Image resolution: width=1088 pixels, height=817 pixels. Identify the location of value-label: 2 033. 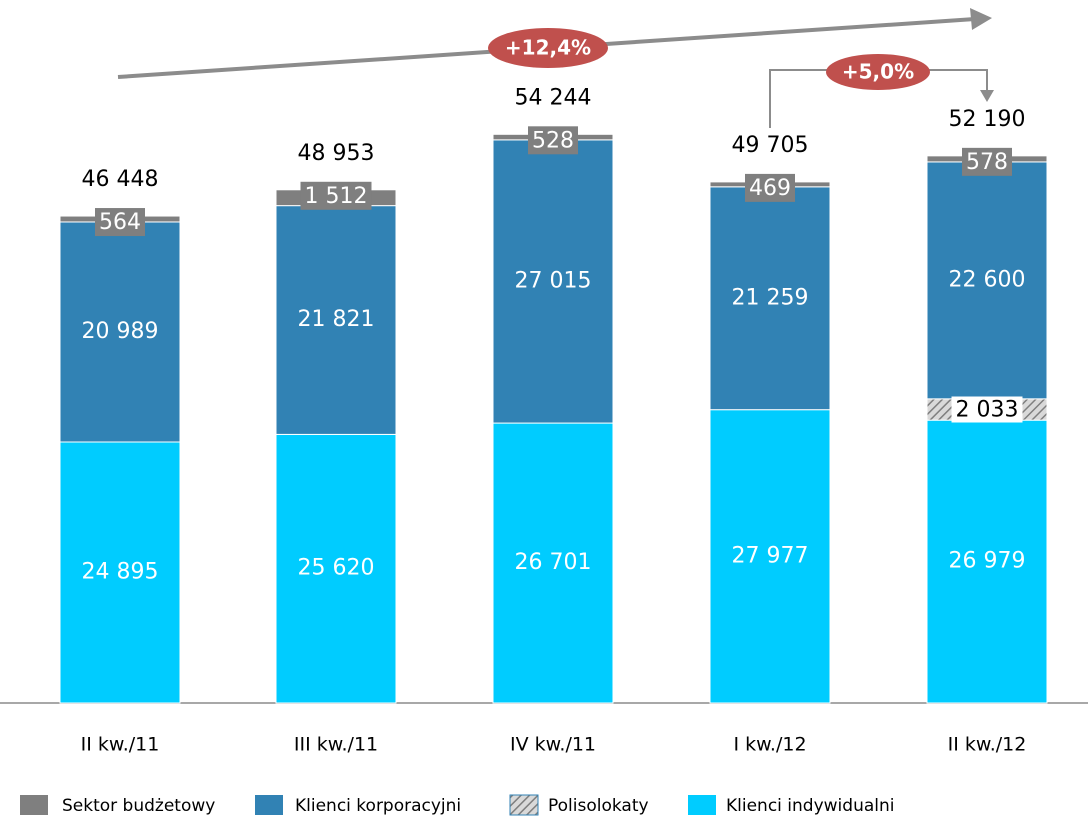
(987, 409).